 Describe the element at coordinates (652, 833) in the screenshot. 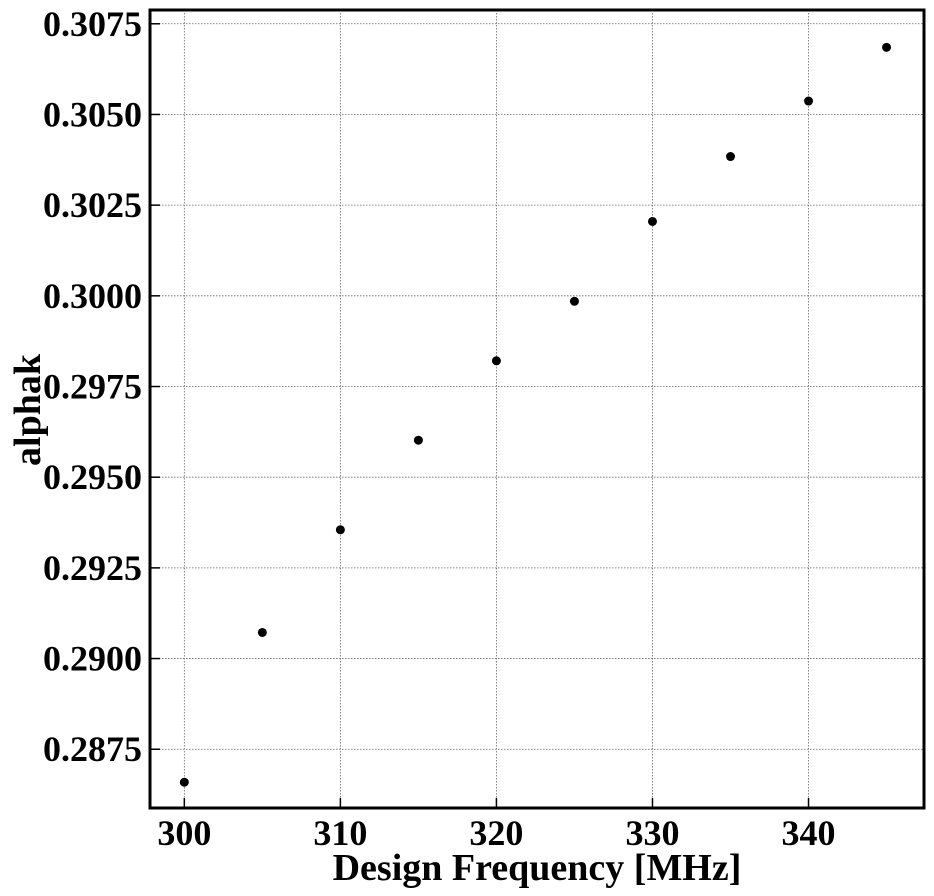

I see `x-tick-label: 330` at that location.